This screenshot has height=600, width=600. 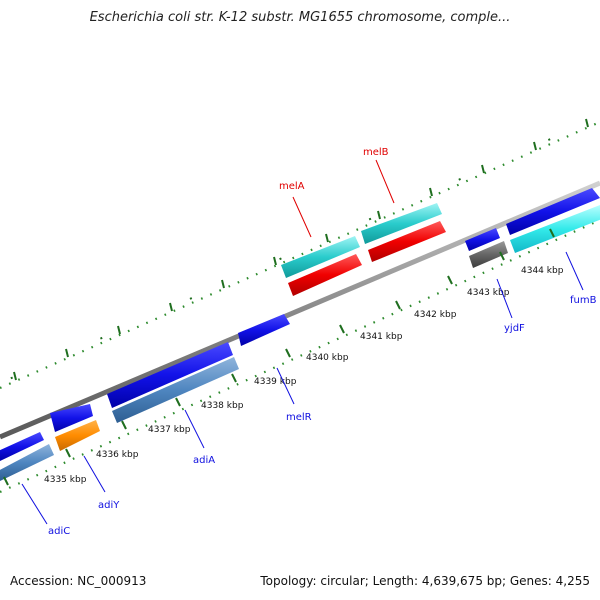 What do you see at coordinates (65, 480) in the screenshot?
I see `tick-label: 4335 kbp` at bounding box center [65, 480].